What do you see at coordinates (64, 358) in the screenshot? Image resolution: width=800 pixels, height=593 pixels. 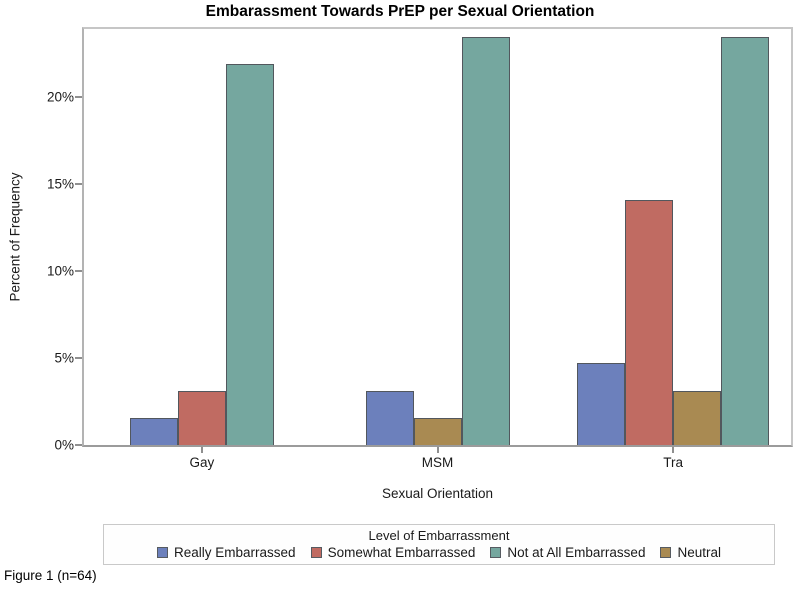 I see `y-tick-label: 5%` at bounding box center [64, 358].